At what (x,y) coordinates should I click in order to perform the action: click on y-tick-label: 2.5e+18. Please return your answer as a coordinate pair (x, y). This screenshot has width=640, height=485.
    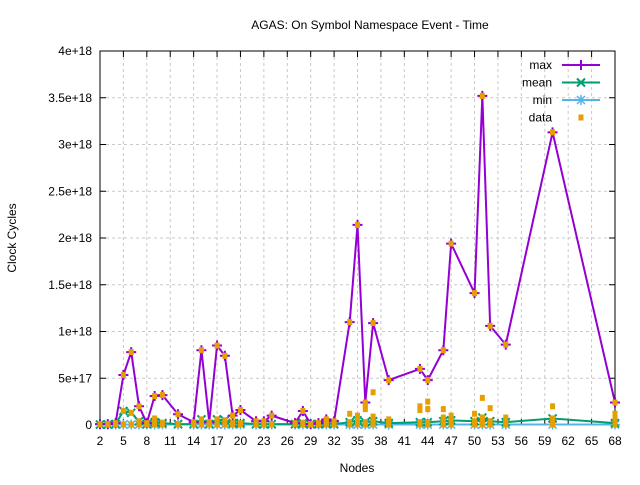
    Looking at the image, I should click on (70, 191).